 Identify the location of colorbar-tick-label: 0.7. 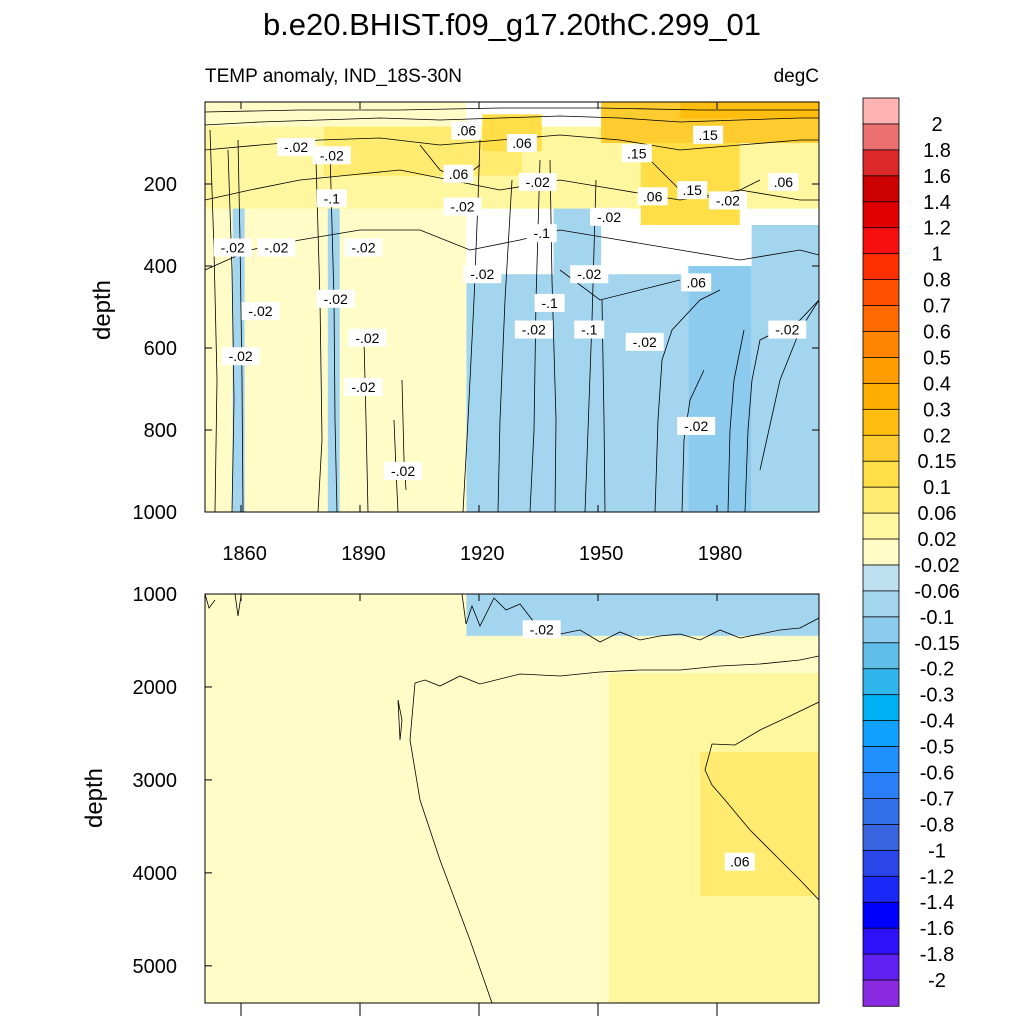
(937, 307).